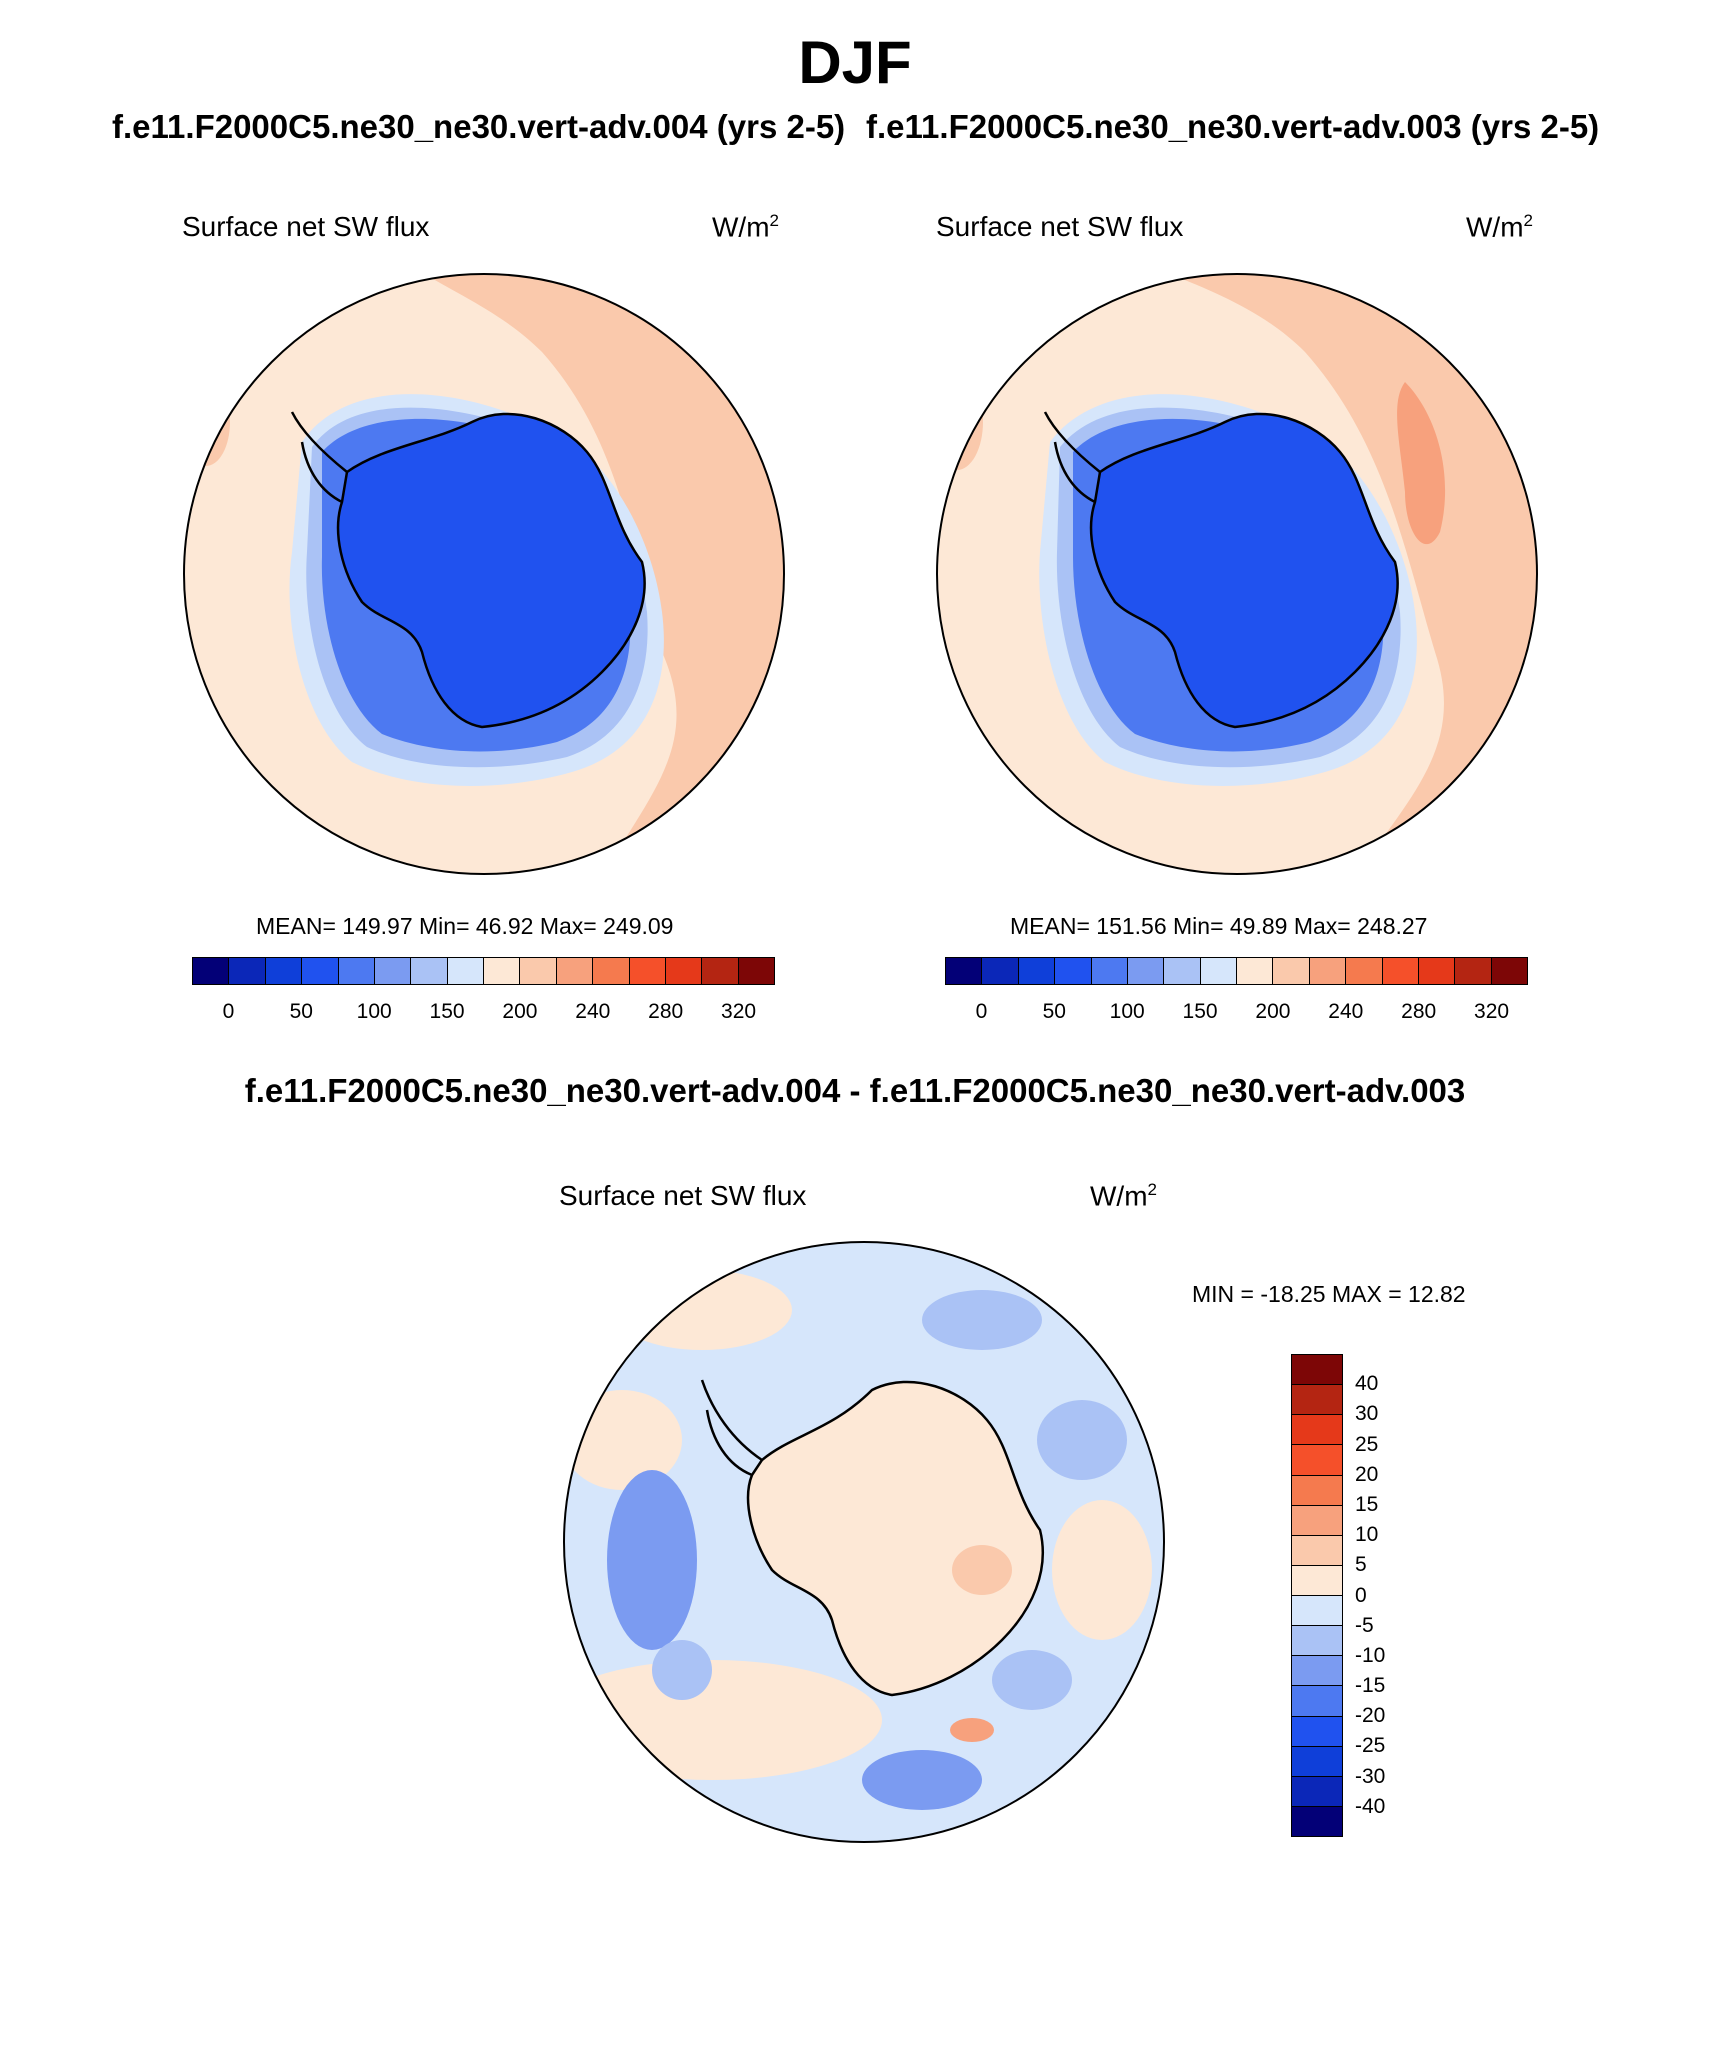 This screenshot has width=1710, height=2061. What do you see at coordinates (683, 1195) in the screenshot?
I see `diff-variable-label: Surface net SW flux` at bounding box center [683, 1195].